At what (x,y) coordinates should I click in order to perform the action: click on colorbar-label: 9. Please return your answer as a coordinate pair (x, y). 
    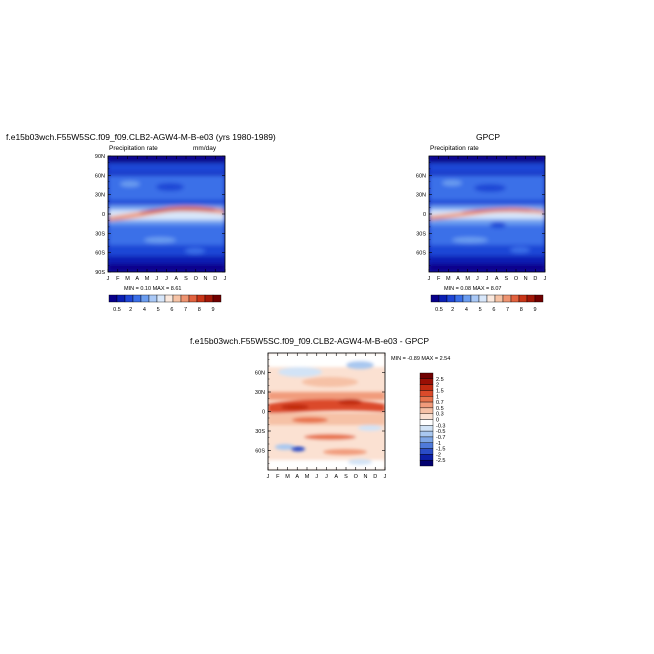
    Looking at the image, I should click on (212, 310).